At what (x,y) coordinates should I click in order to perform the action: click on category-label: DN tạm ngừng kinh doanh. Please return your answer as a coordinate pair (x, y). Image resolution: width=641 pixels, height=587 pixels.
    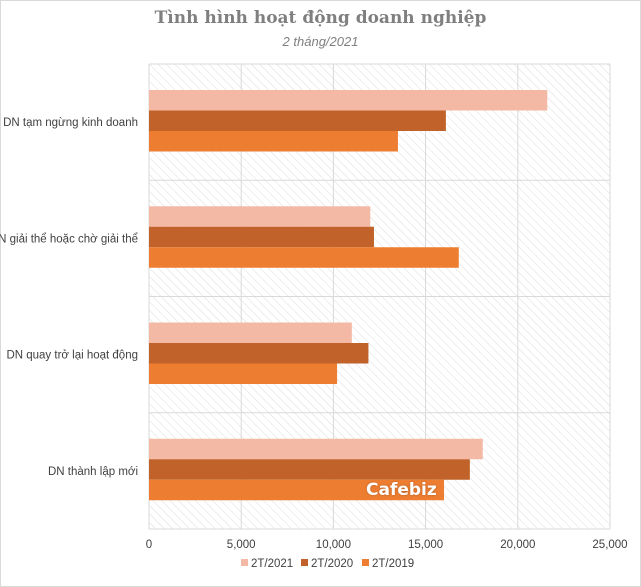
    Looking at the image, I should click on (70, 123).